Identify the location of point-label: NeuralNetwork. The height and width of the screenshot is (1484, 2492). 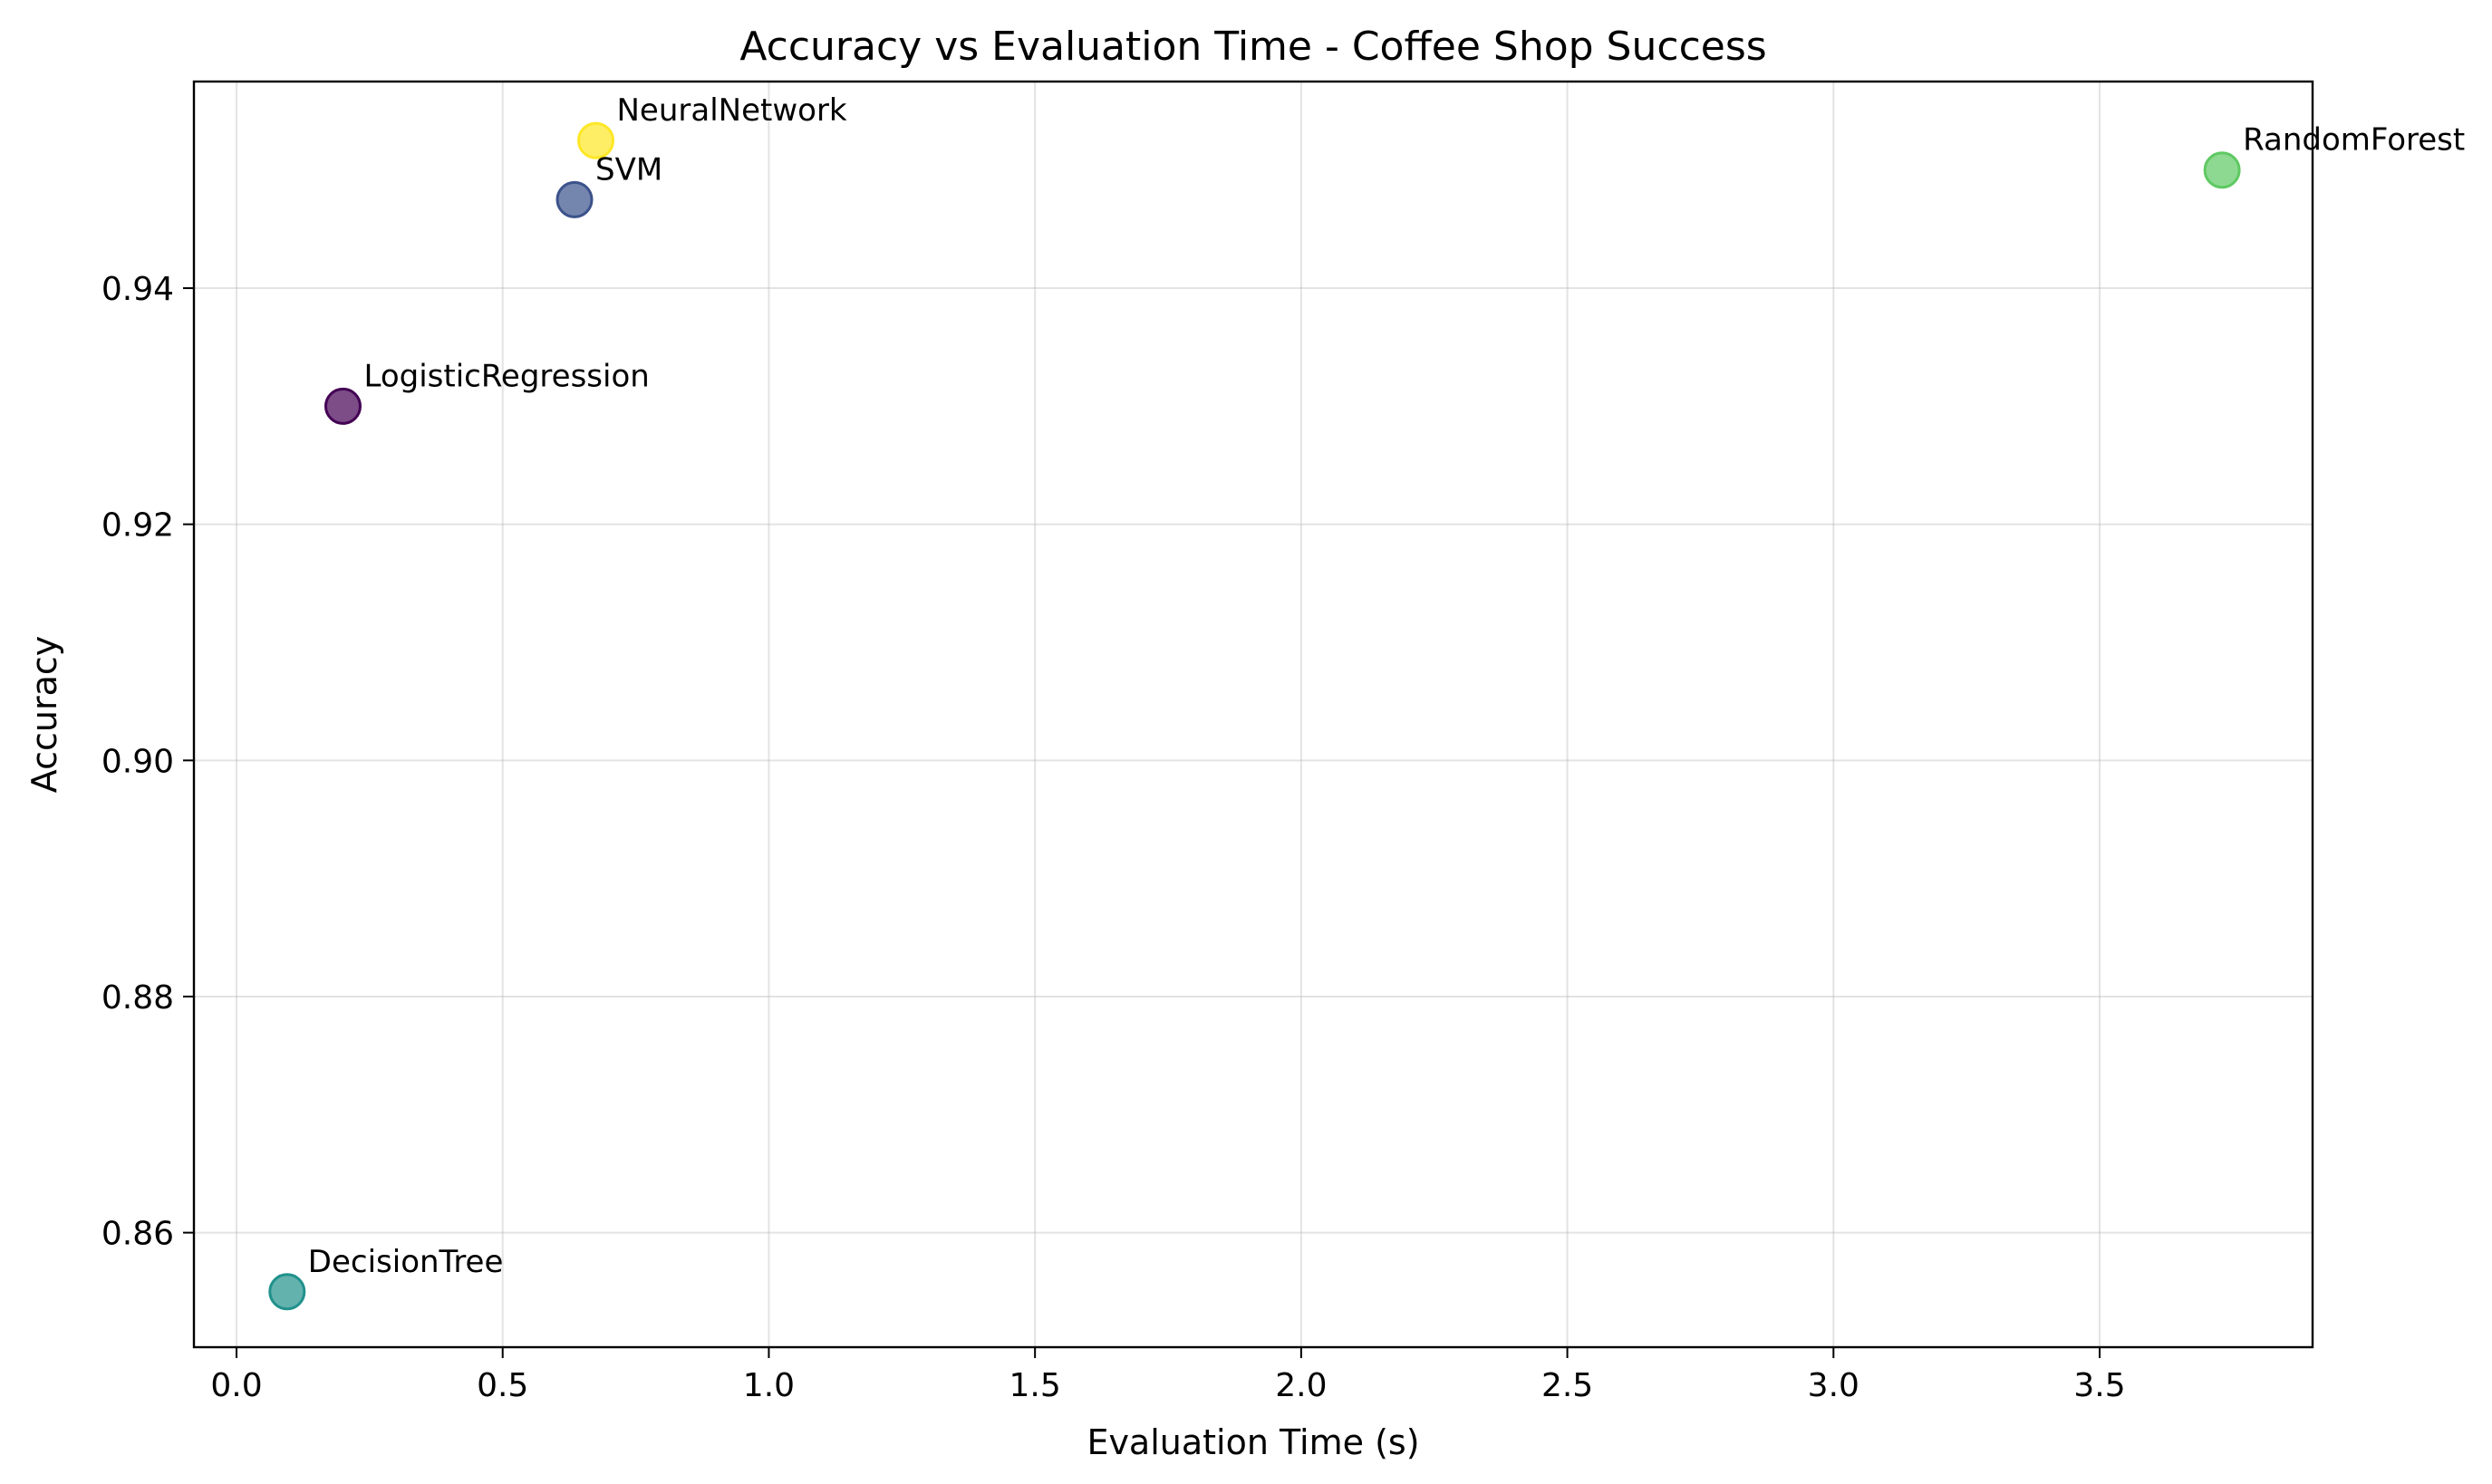
(732, 110).